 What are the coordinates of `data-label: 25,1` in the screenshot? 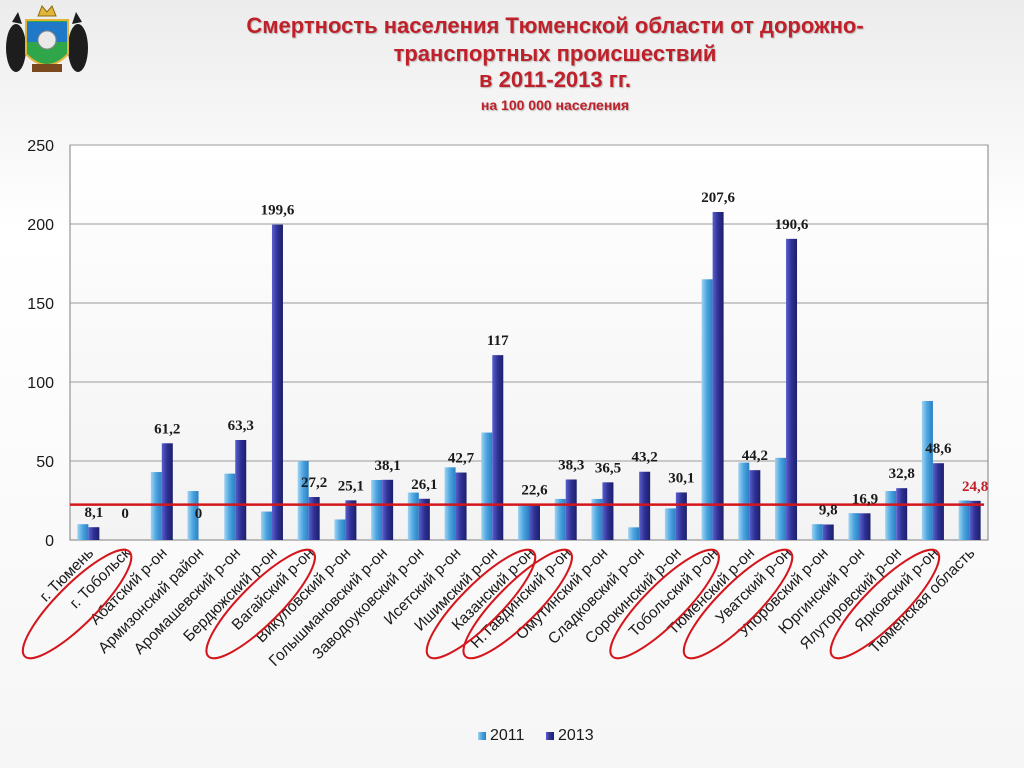 It's located at (351, 486).